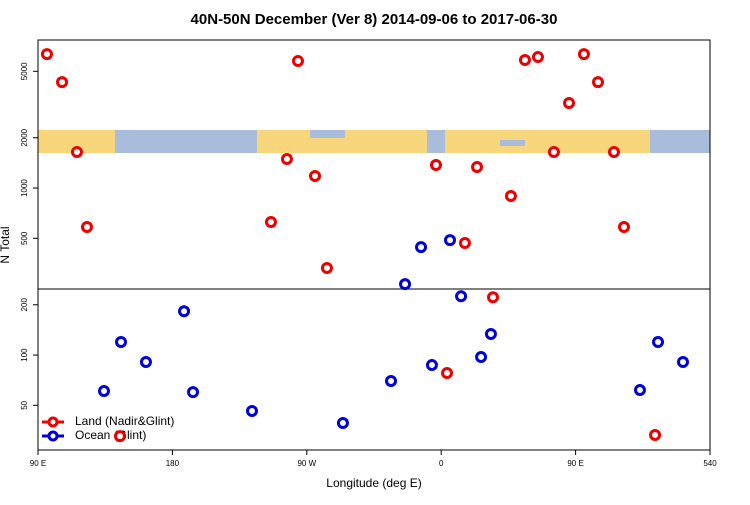  What do you see at coordinates (24, 71) in the screenshot?
I see `y-tick-label: 5000` at bounding box center [24, 71].